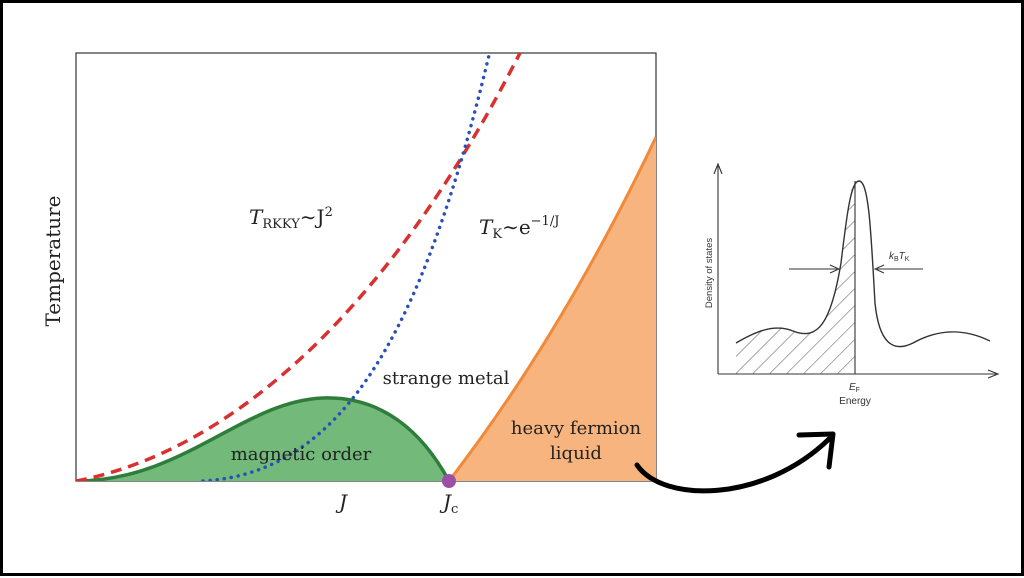 This screenshot has height=578, width=1024. Describe the element at coordinates (735, 462) in the screenshot. I see `connector-arrow` at that location.